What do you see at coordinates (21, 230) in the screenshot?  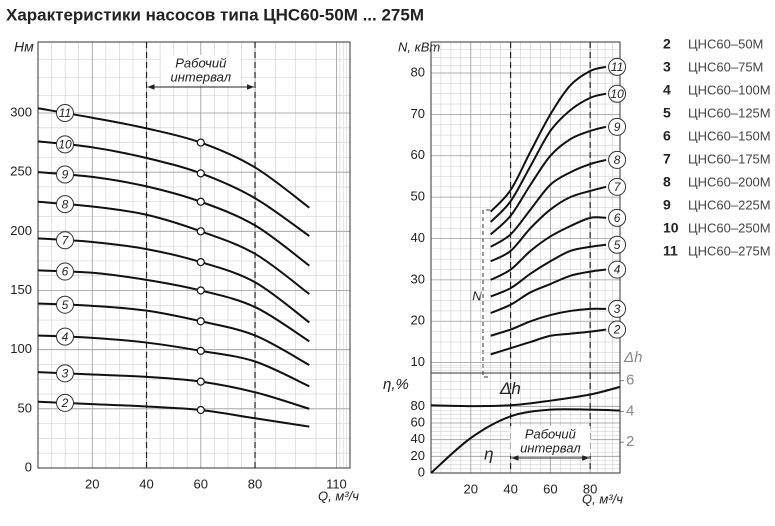 I see `y-tick-label: 200` at bounding box center [21, 230].